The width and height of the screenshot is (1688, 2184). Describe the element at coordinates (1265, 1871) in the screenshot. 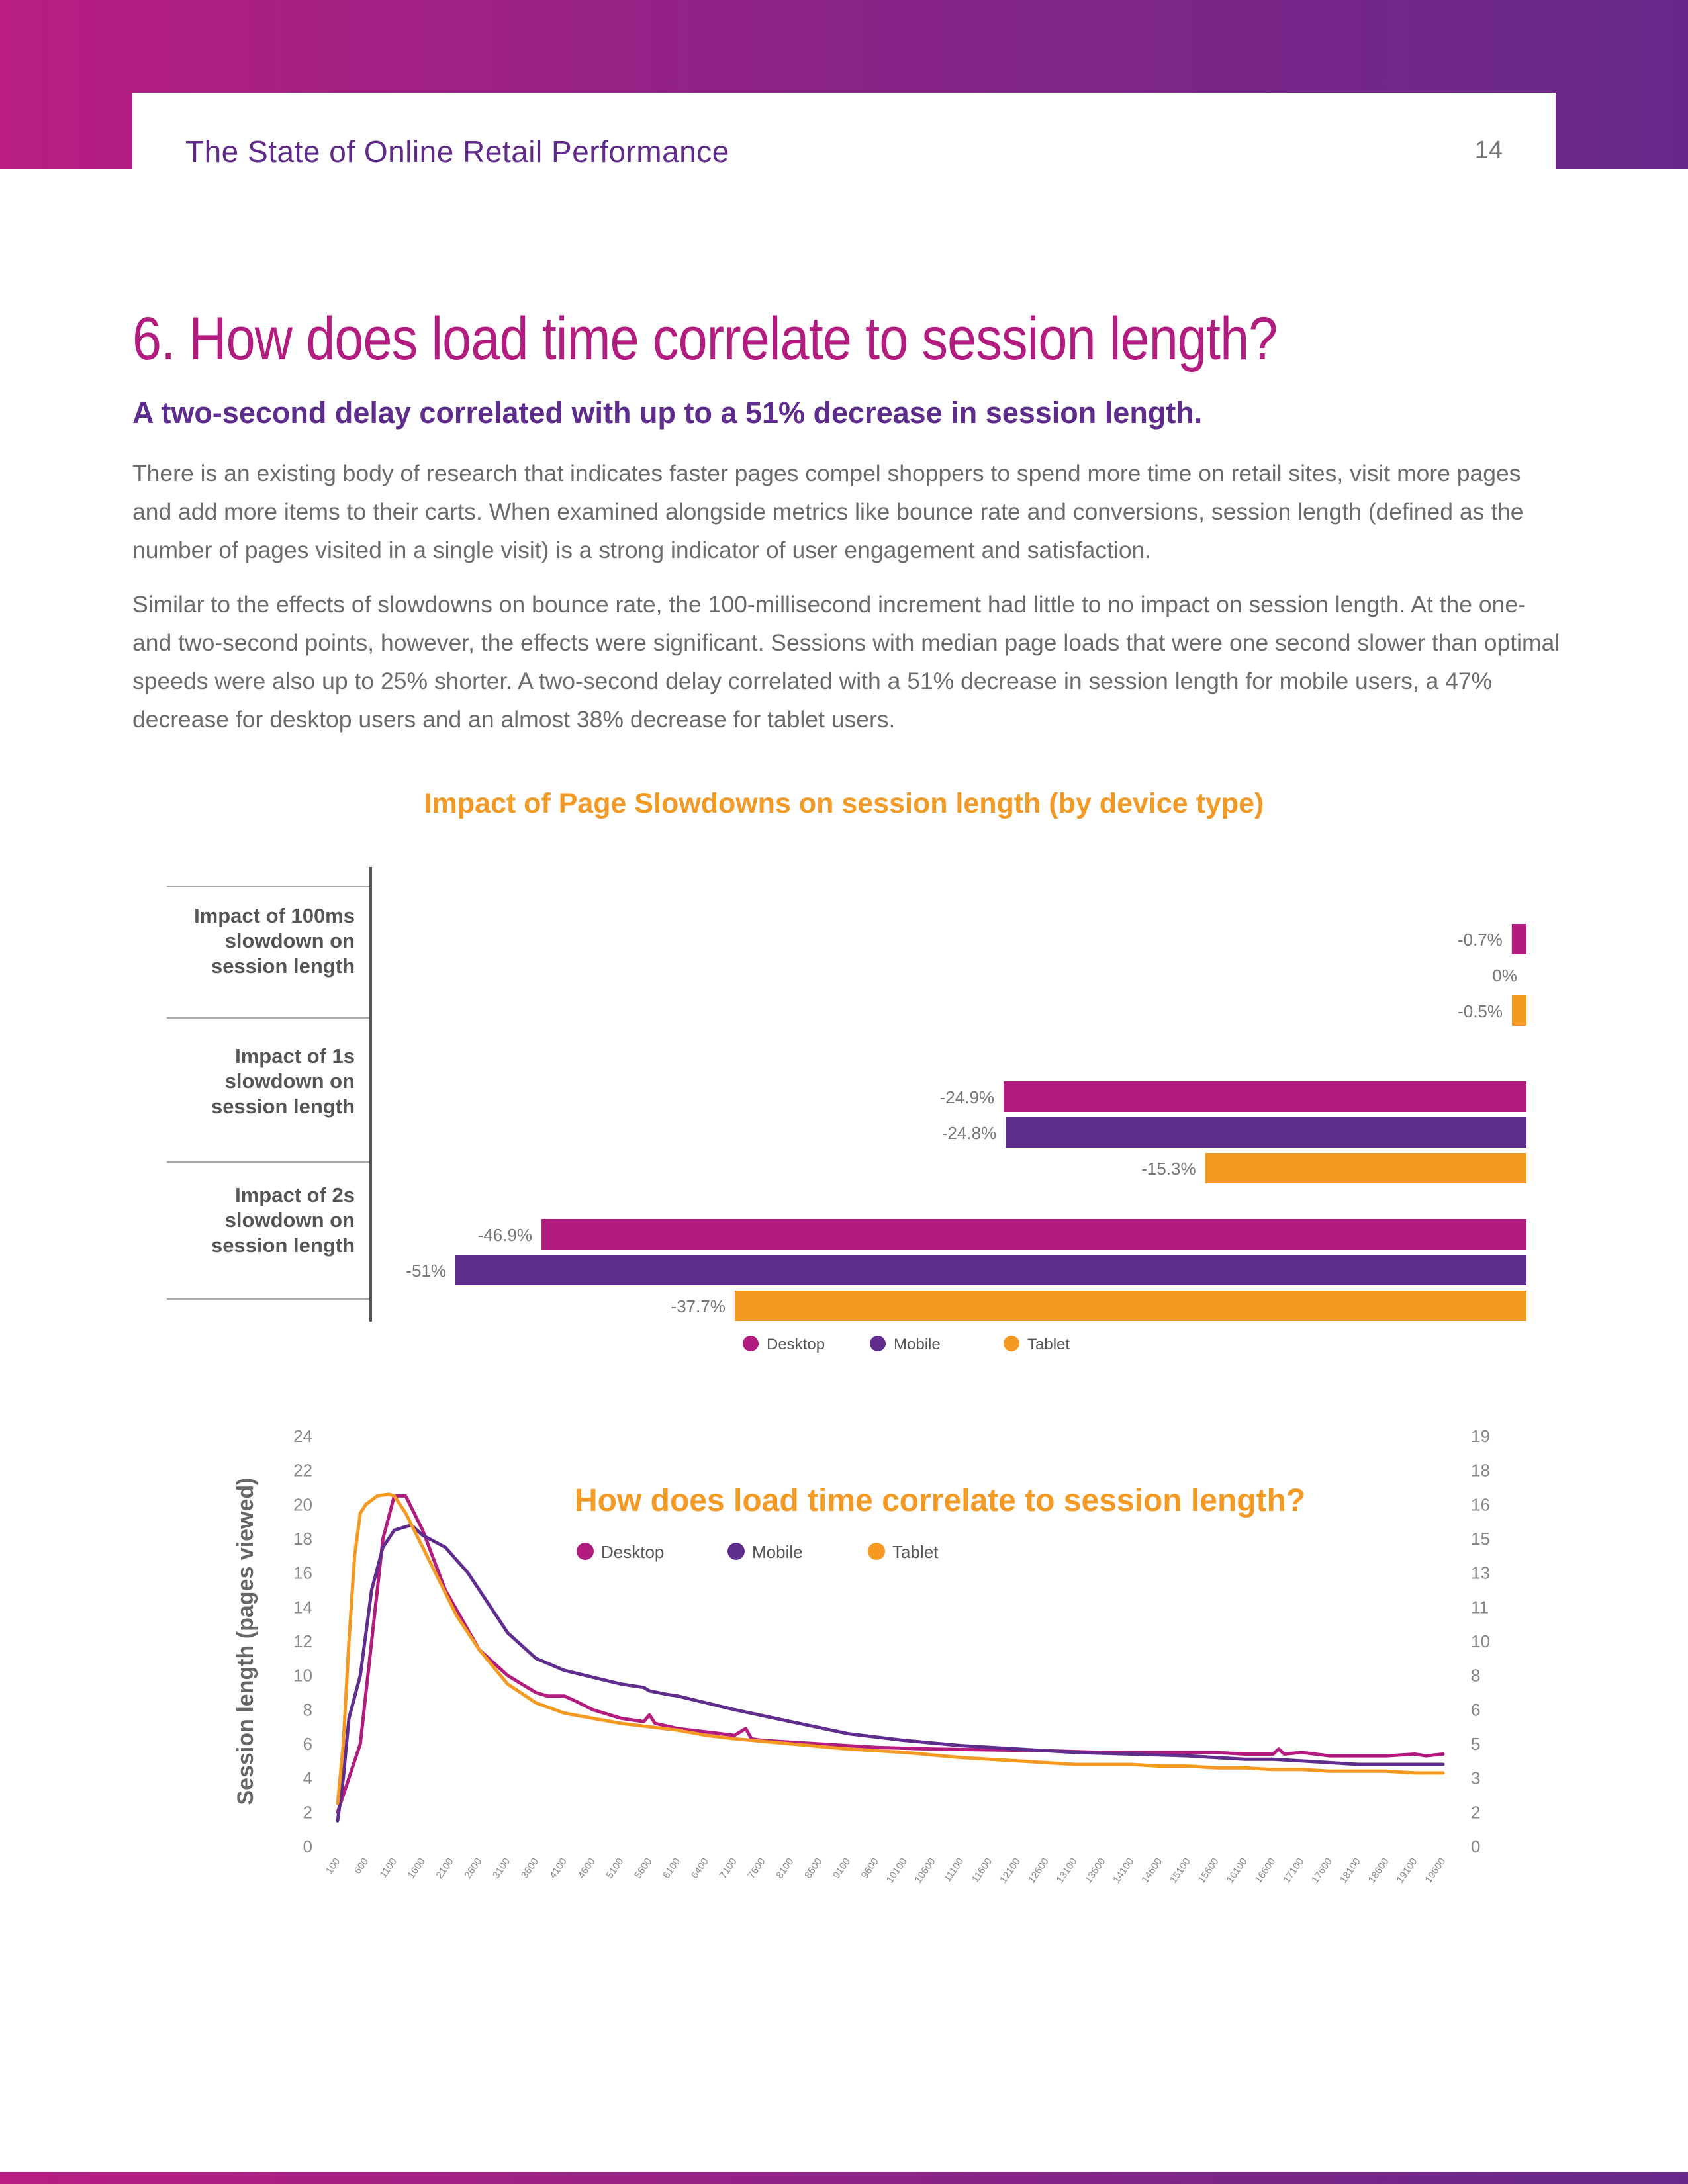

I see `x-tick-label: 16600` at that location.